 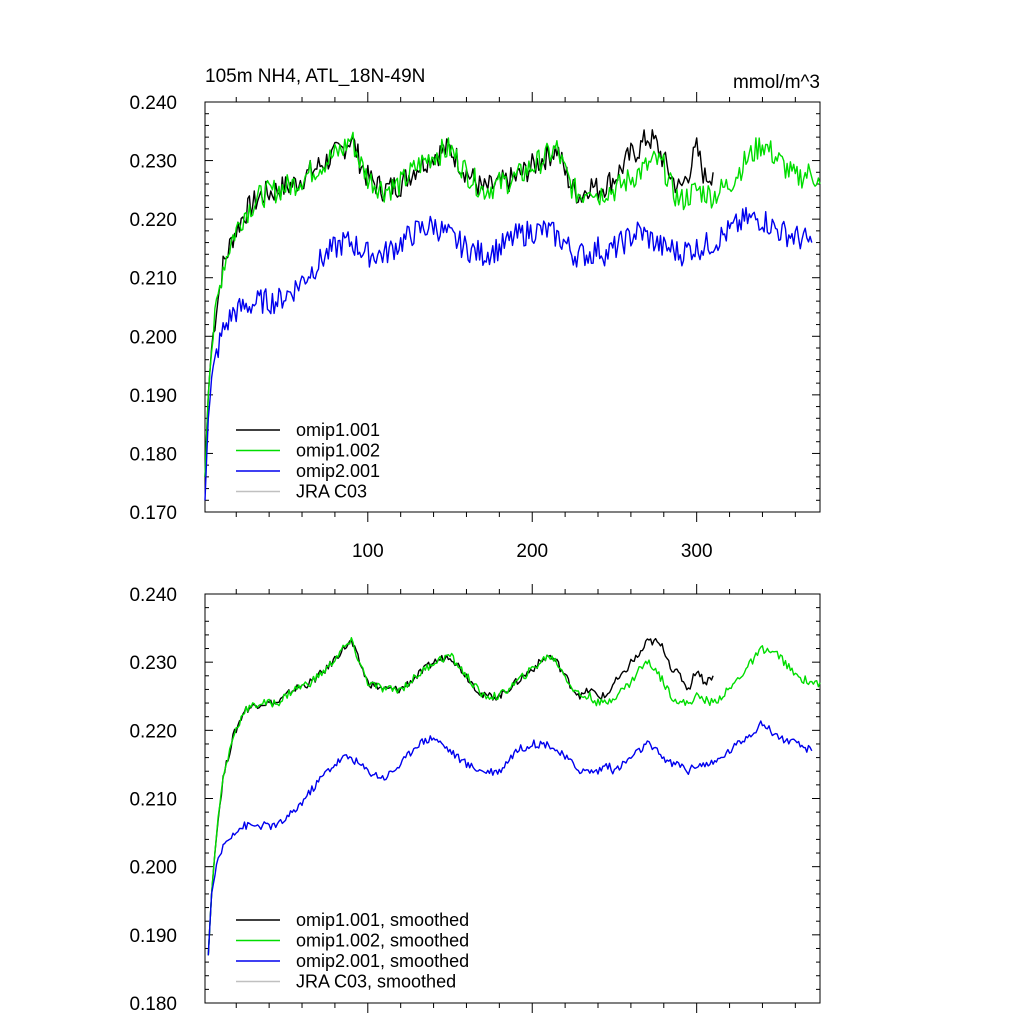 I want to click on x-tick-label: 300, so click(x=697, y=551).